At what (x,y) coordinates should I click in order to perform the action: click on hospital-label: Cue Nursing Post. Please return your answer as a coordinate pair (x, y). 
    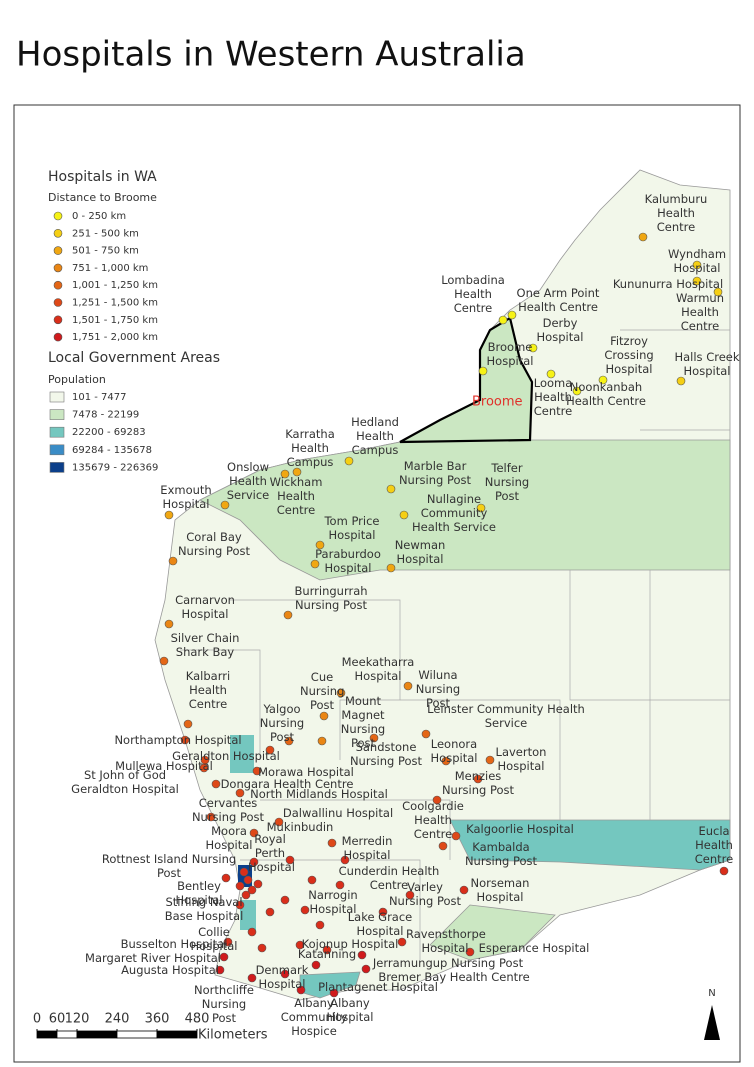
    Looking at the image, I should click on (322, 691).